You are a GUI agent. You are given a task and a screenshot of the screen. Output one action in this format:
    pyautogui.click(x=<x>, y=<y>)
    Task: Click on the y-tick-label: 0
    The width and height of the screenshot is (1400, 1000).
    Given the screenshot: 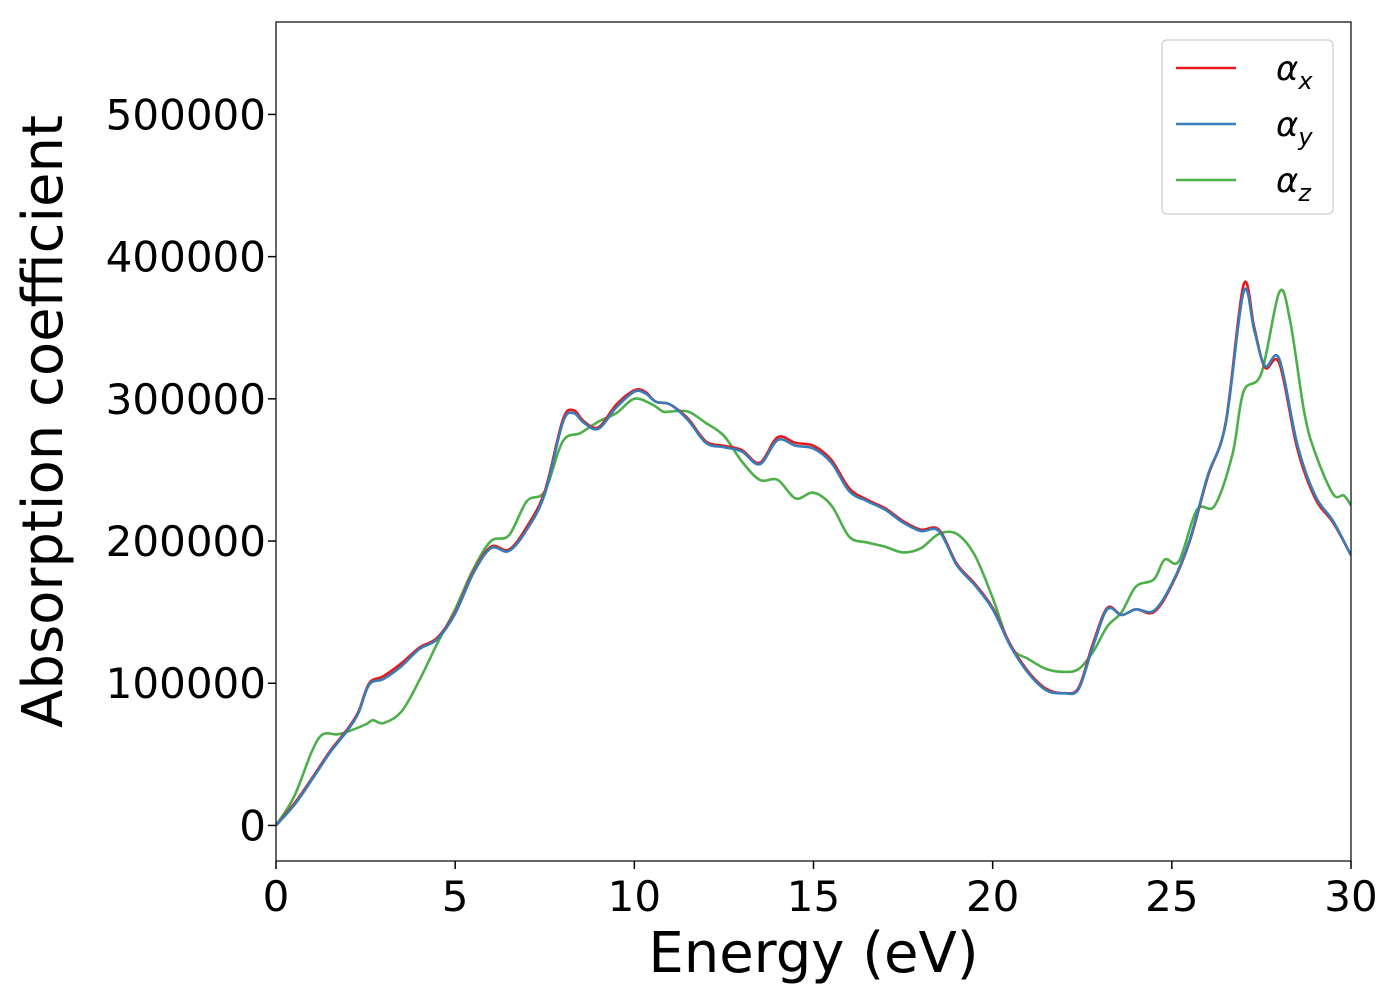 What is the action you would take?
    pyautogui.click(x=252, y=825)
    